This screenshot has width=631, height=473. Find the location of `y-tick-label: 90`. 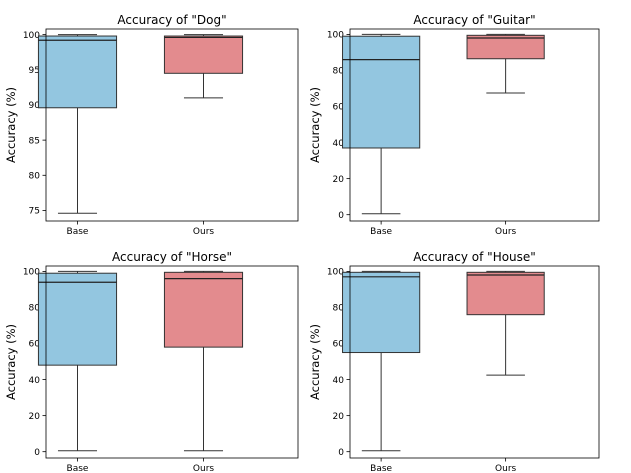

y-tick-label: 90 is located at coordinates (35, 106).